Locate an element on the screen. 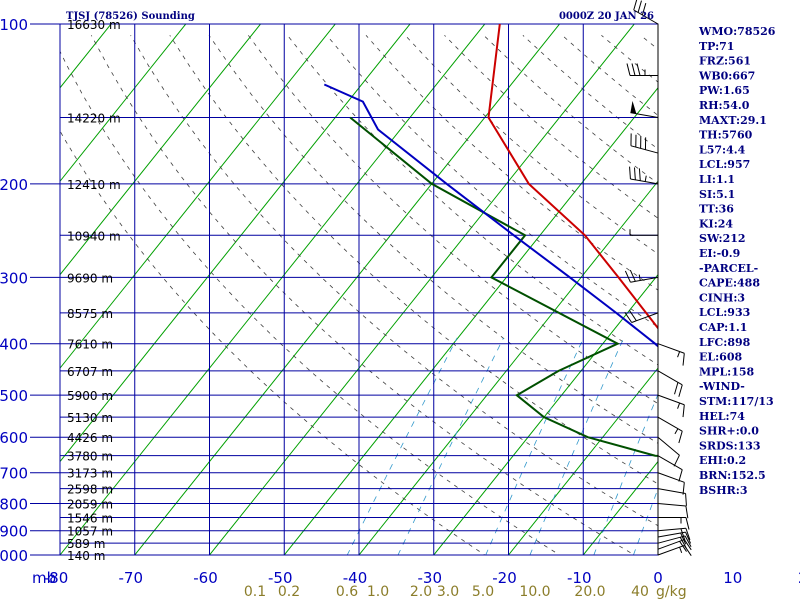 This screenshot has height=600, width=800. pressure-tick-label: 200 is located at coordinates (14, 185).